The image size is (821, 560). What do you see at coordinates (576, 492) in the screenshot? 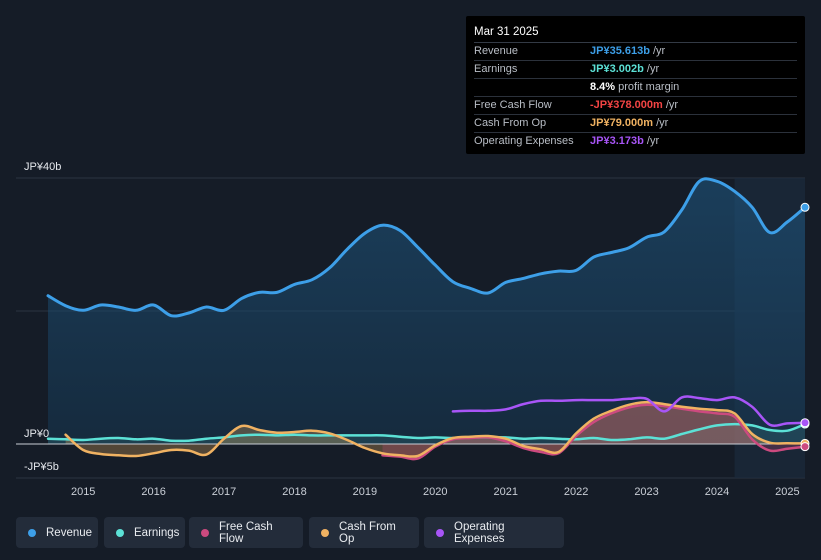
I see `x-tick-label: 2022` at bounding box center [576, 492].